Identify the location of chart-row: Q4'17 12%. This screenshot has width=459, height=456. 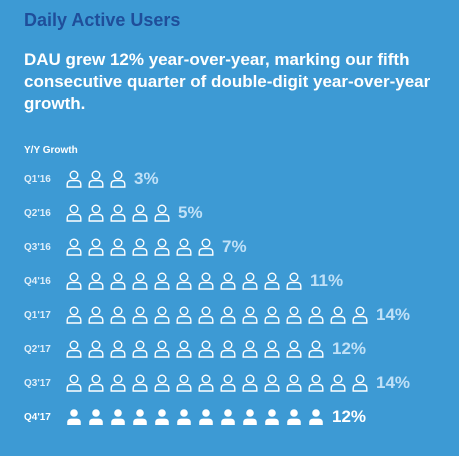
(195, 417).